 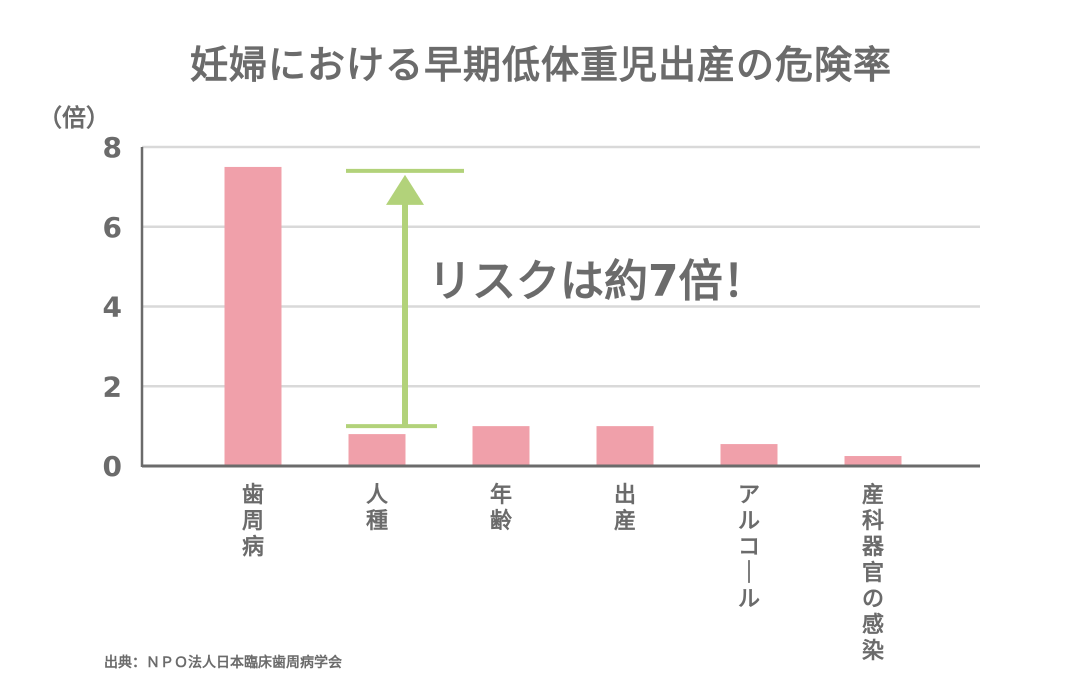 I want to click on annotation-label: リスクは約7倍！, so click(x=597, y=281).